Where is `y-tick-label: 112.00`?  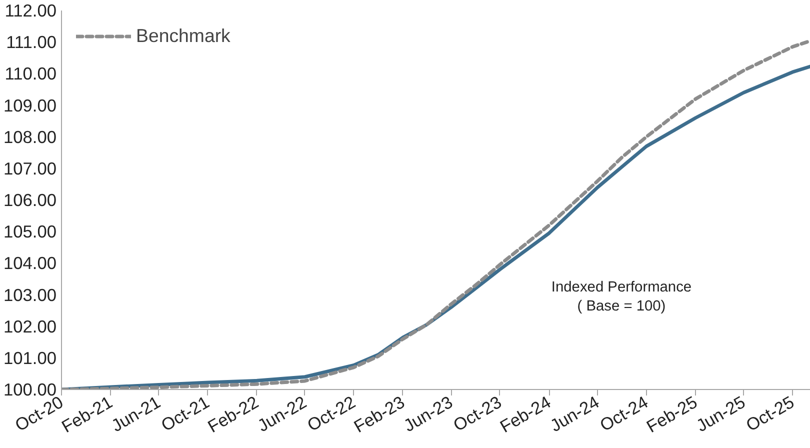
y-tick-label: 112.00 is located at coordinates (30, 10).